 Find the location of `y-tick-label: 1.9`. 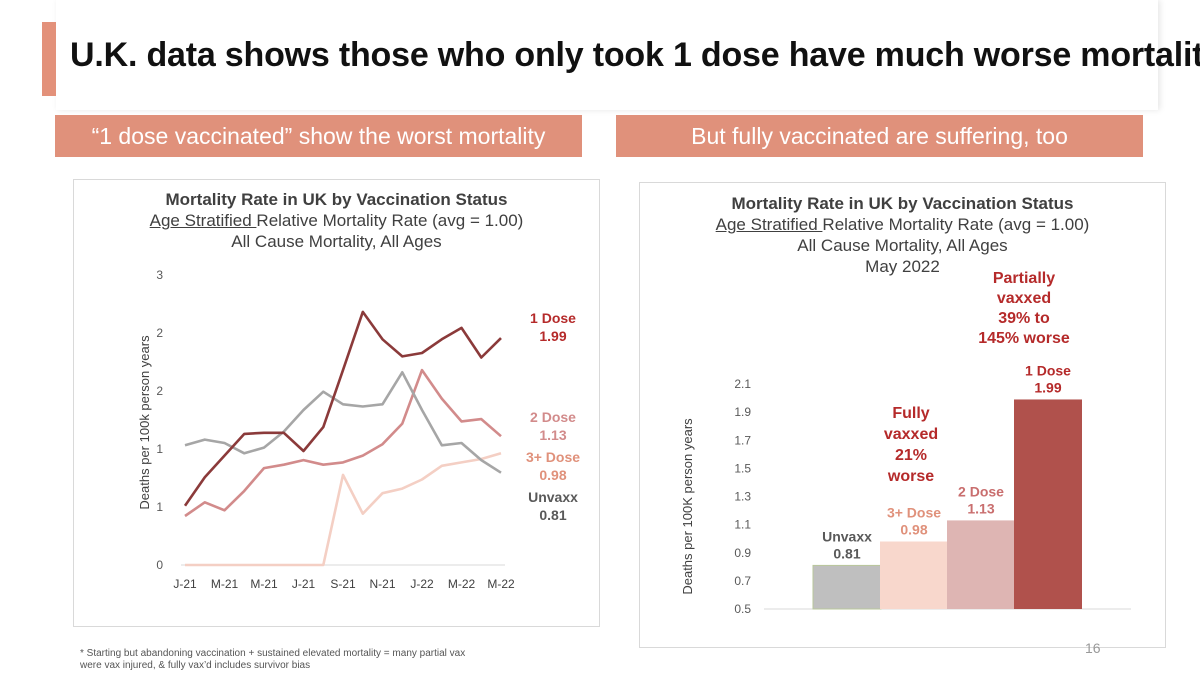

y-tick-label: 1.9 is located at coordinates (742, 412).